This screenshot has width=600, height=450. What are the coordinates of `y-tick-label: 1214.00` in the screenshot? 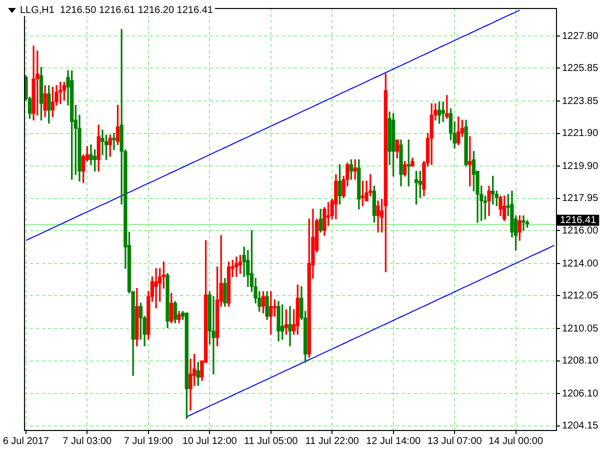 It's located at (580, 264).